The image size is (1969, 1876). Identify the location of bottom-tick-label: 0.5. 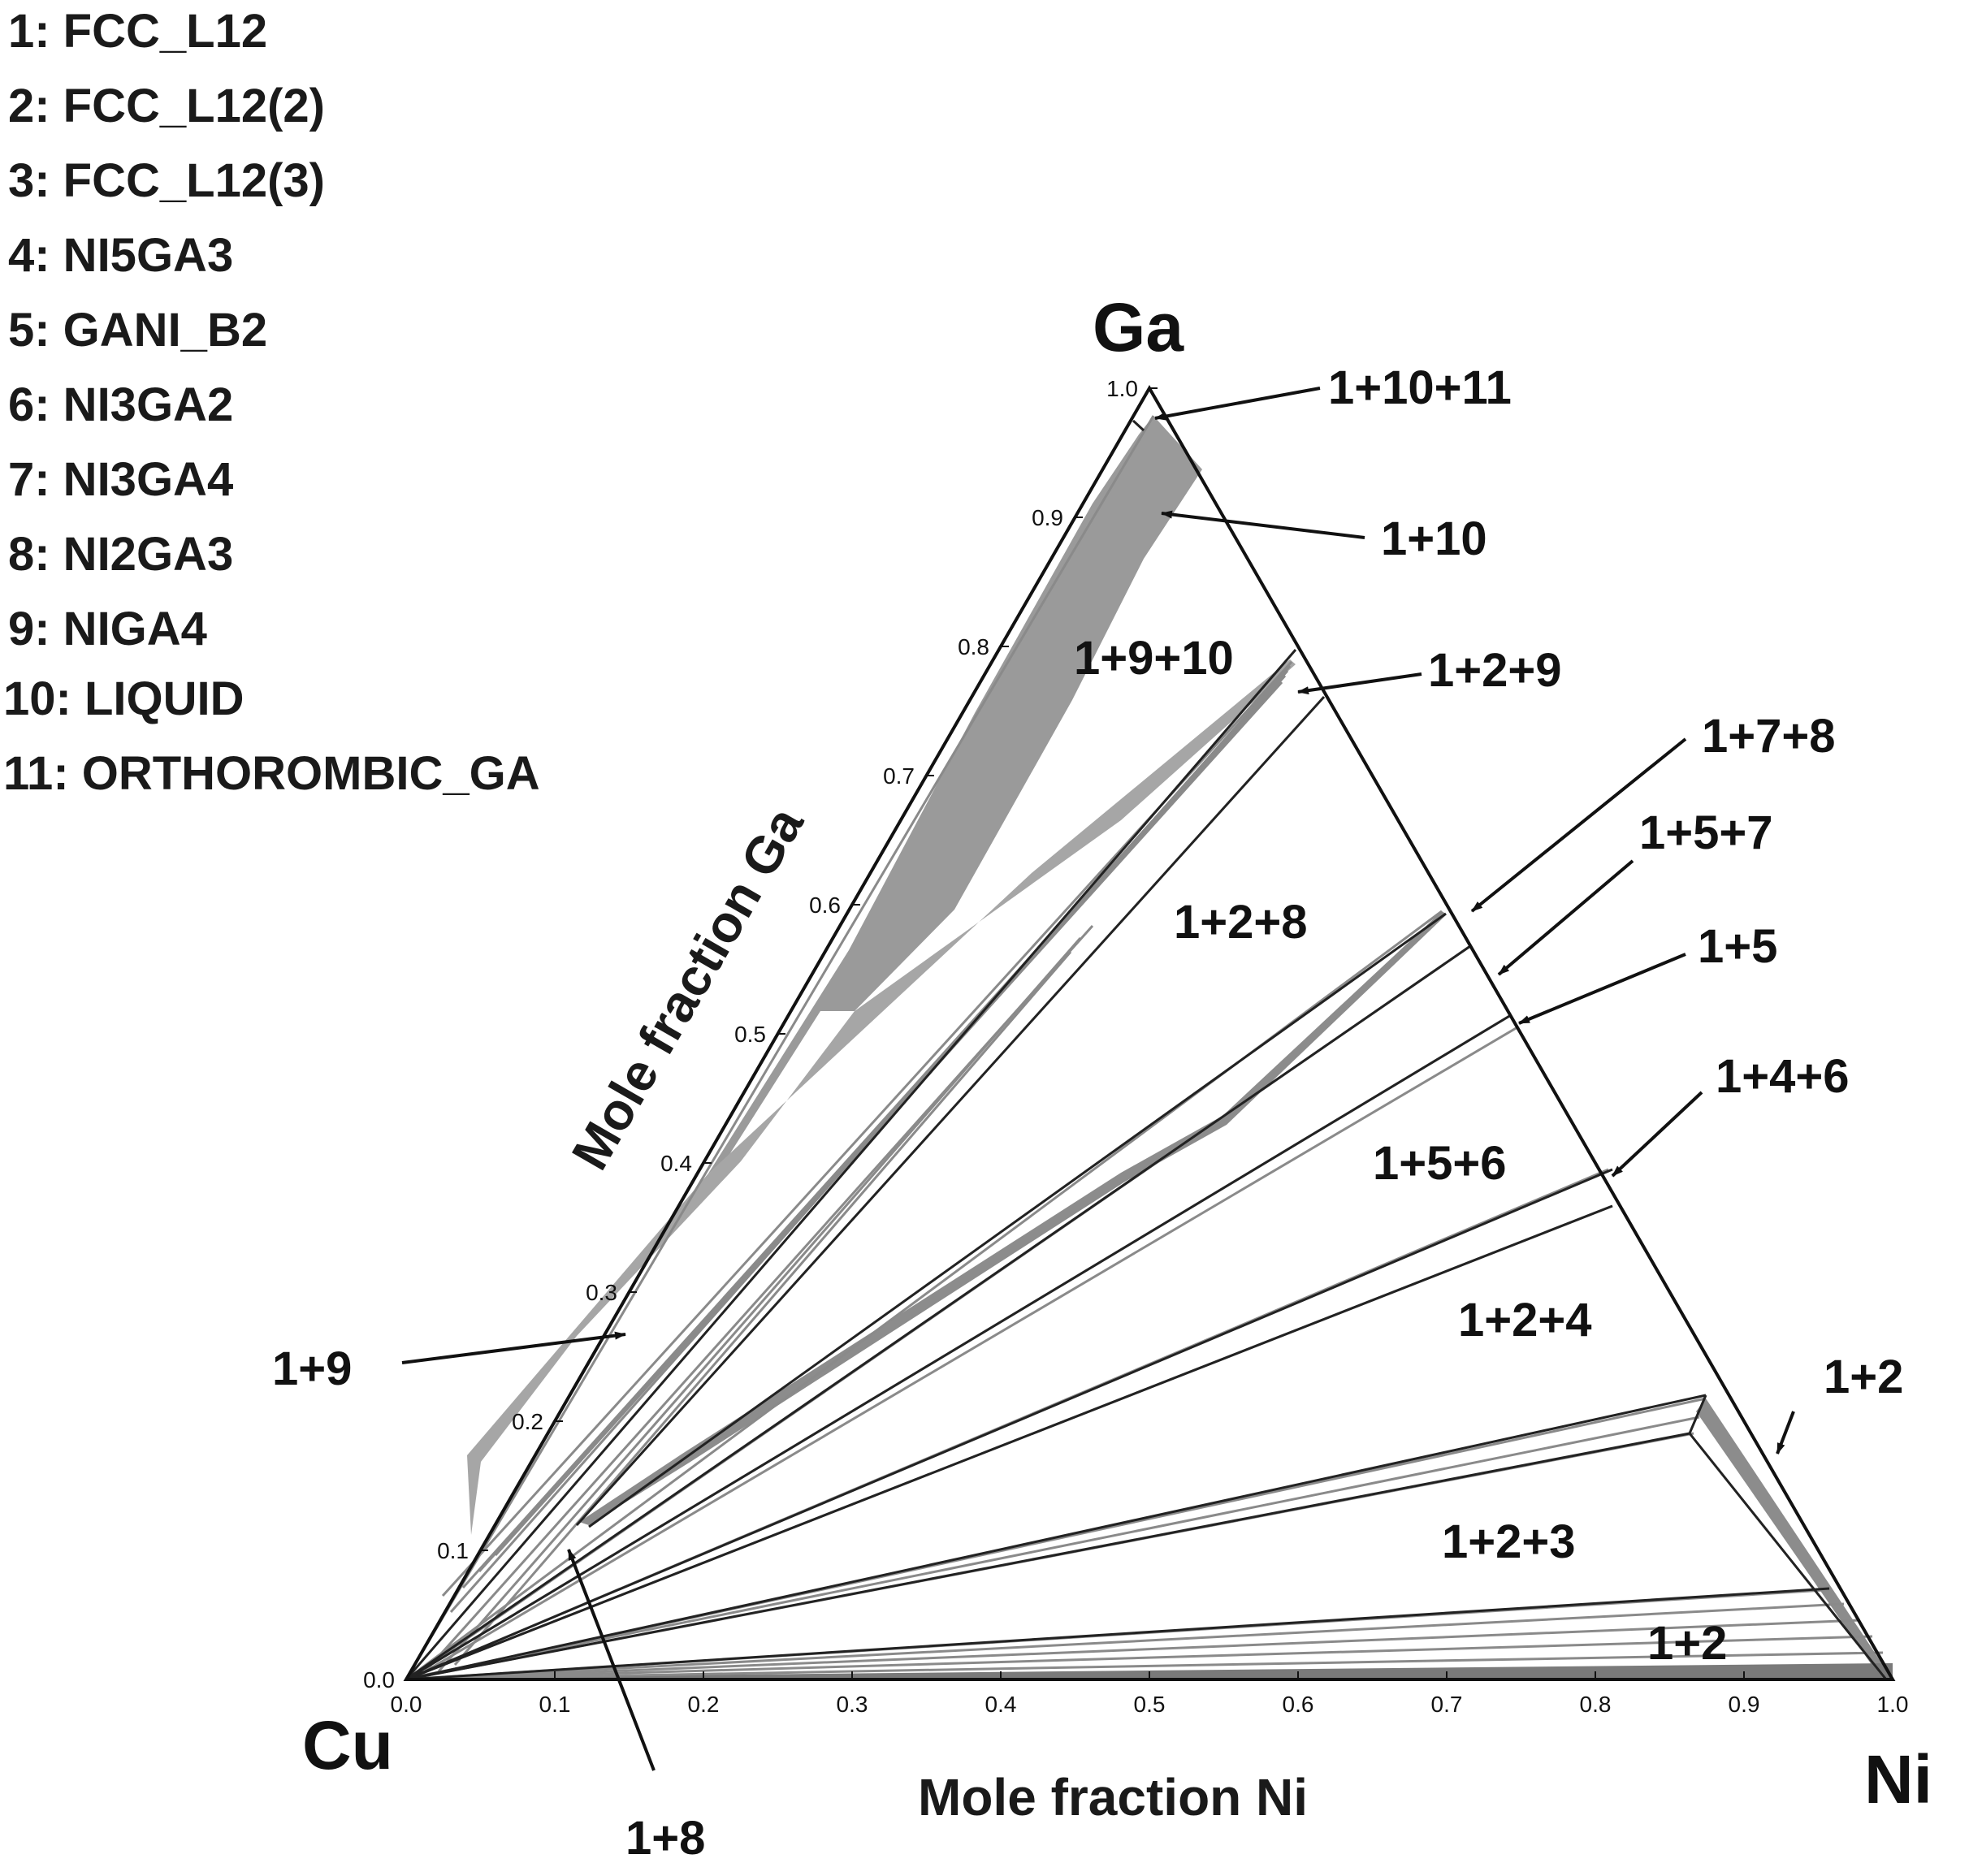
(1150, 1704).